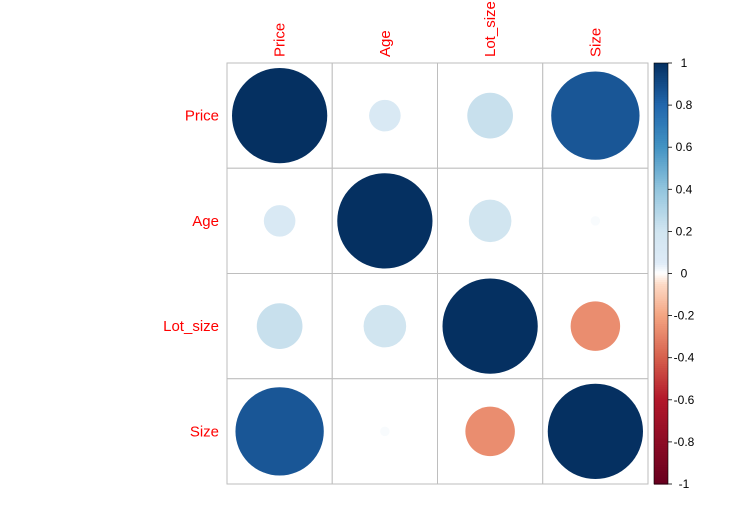 Image resolution: width=733 pixels, height=506 pixels. Describe the element at coordinates (279, 431) in the screenshot. I see `circle-Size-Price` at that location.